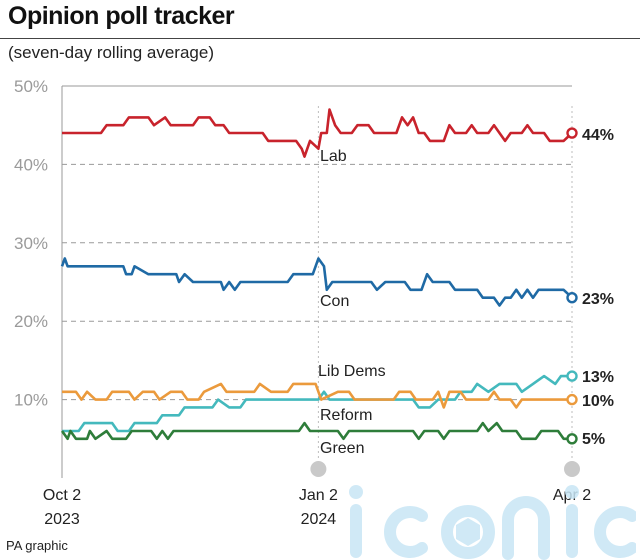 Image resolution: width=640 pixels, height=560 pixels. What do you see at coordinates (333, 156) in the screenshot?
I see `series-label: Lab` at bounding box center [333, 156].